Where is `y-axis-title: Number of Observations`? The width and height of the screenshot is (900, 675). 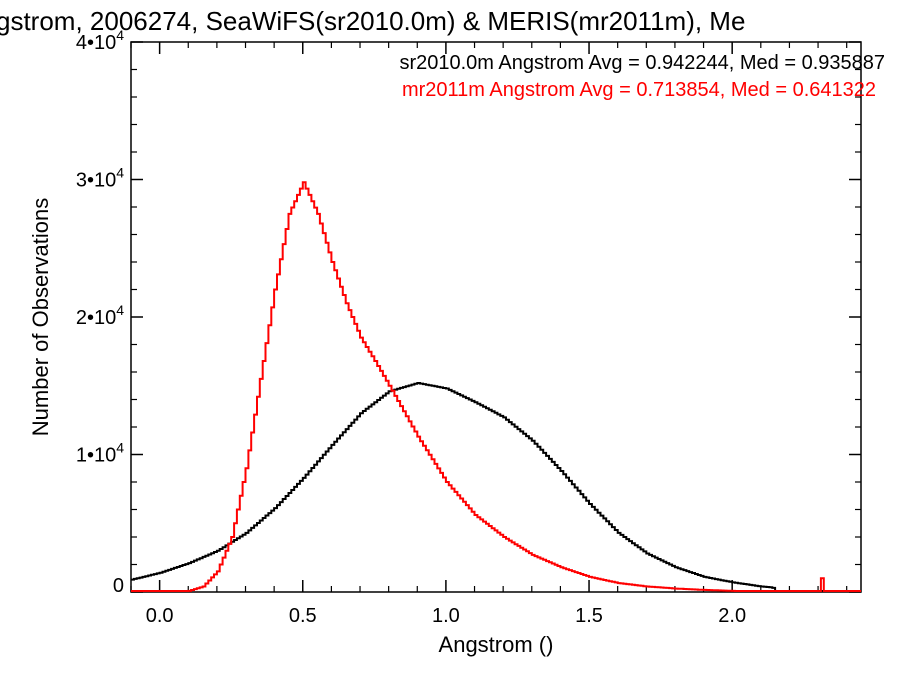 y-axis-title: Number of Observations is located at coordinates (40, 317).